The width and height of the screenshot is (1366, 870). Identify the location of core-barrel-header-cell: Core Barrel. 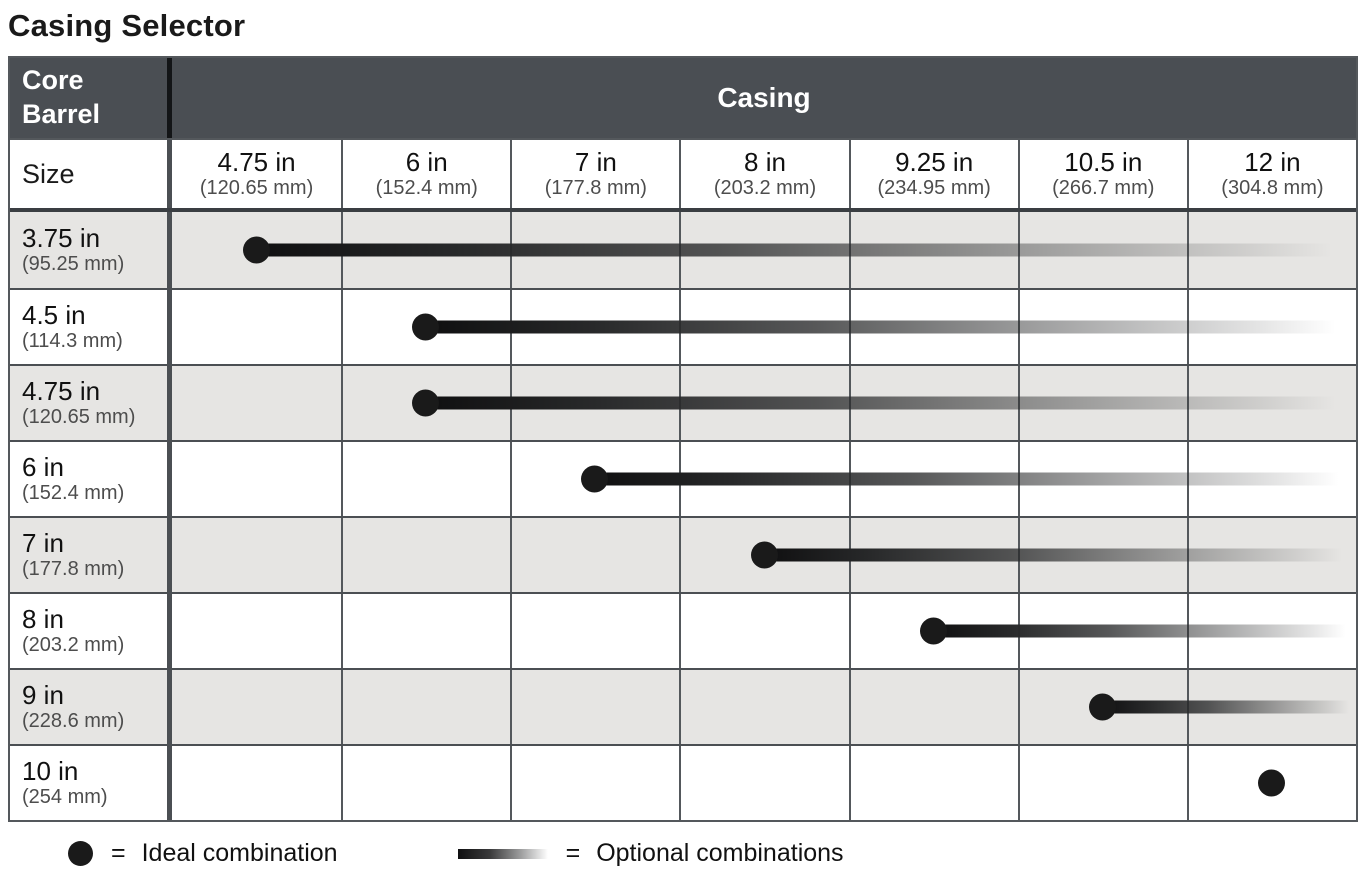
(91, 98).